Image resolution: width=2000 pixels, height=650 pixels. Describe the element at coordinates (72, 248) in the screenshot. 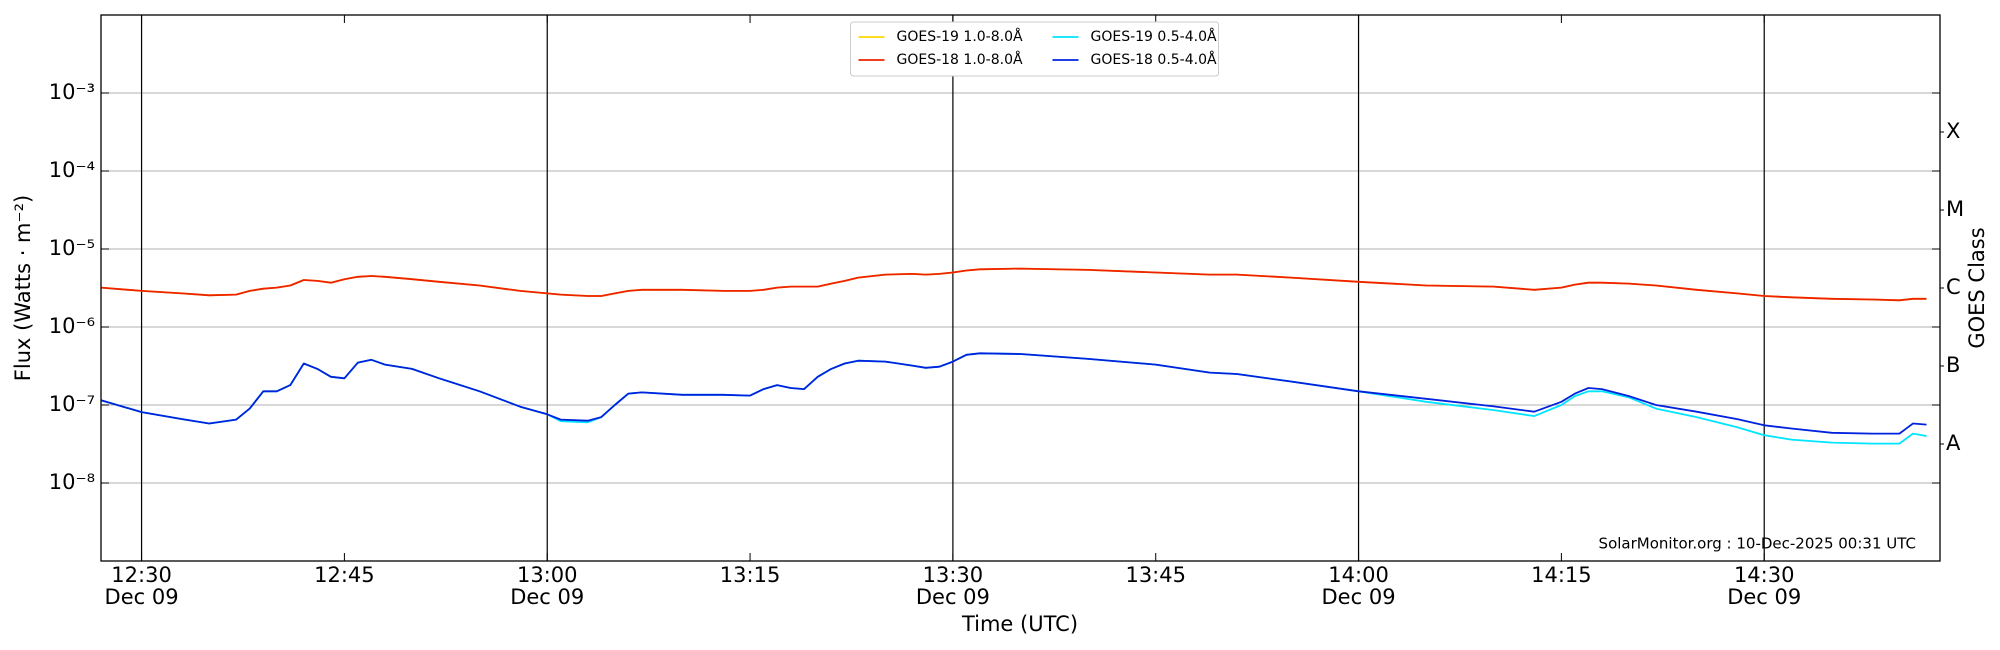

I see `y-tick-label: 10⁻⁵` at that location.